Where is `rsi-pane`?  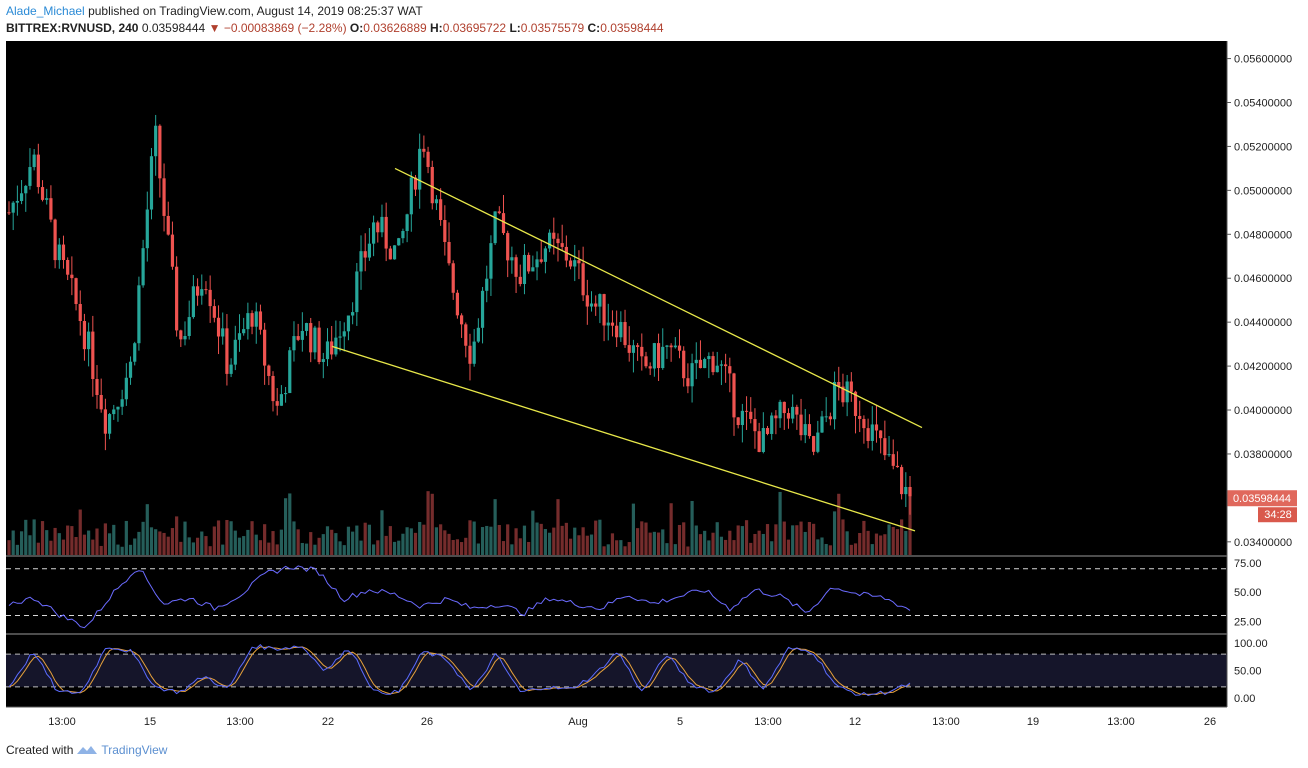 rsi-pane is located at coordinates (616, 597).